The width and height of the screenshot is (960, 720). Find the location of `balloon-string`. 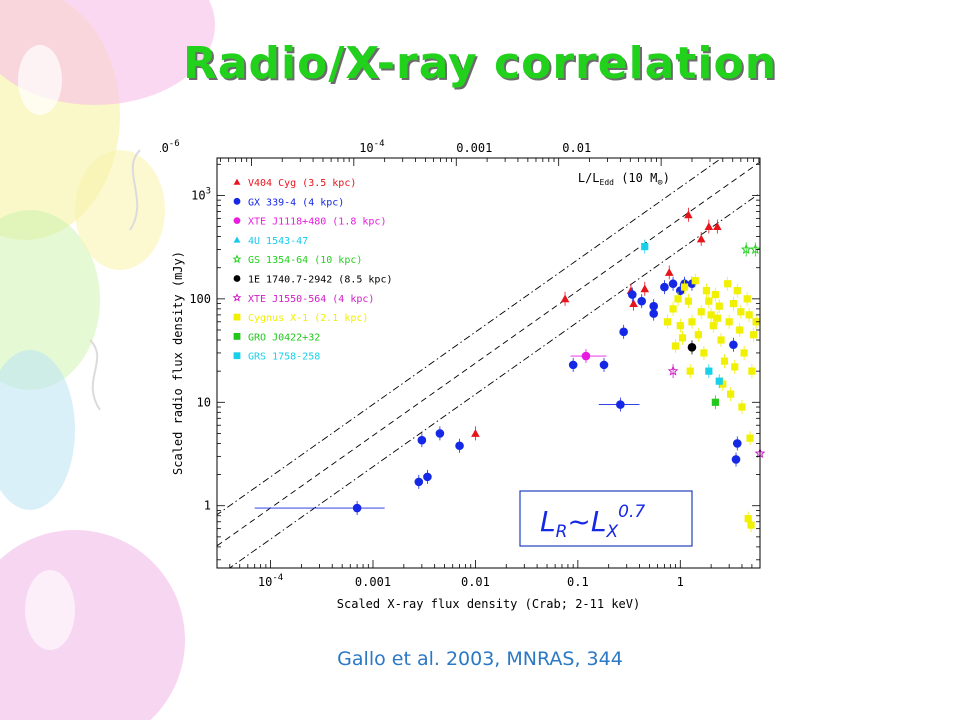

balloon-string is located at coordinates (135, 190).